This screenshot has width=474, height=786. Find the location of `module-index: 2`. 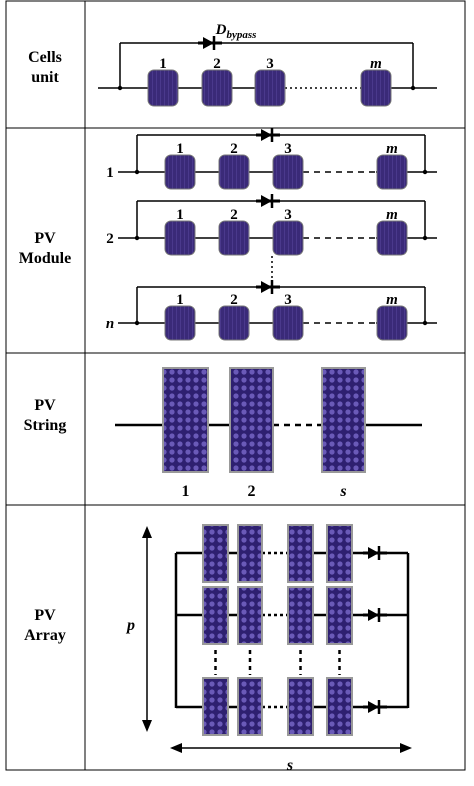

module-index: 2 is located at coordinates (110, 239).